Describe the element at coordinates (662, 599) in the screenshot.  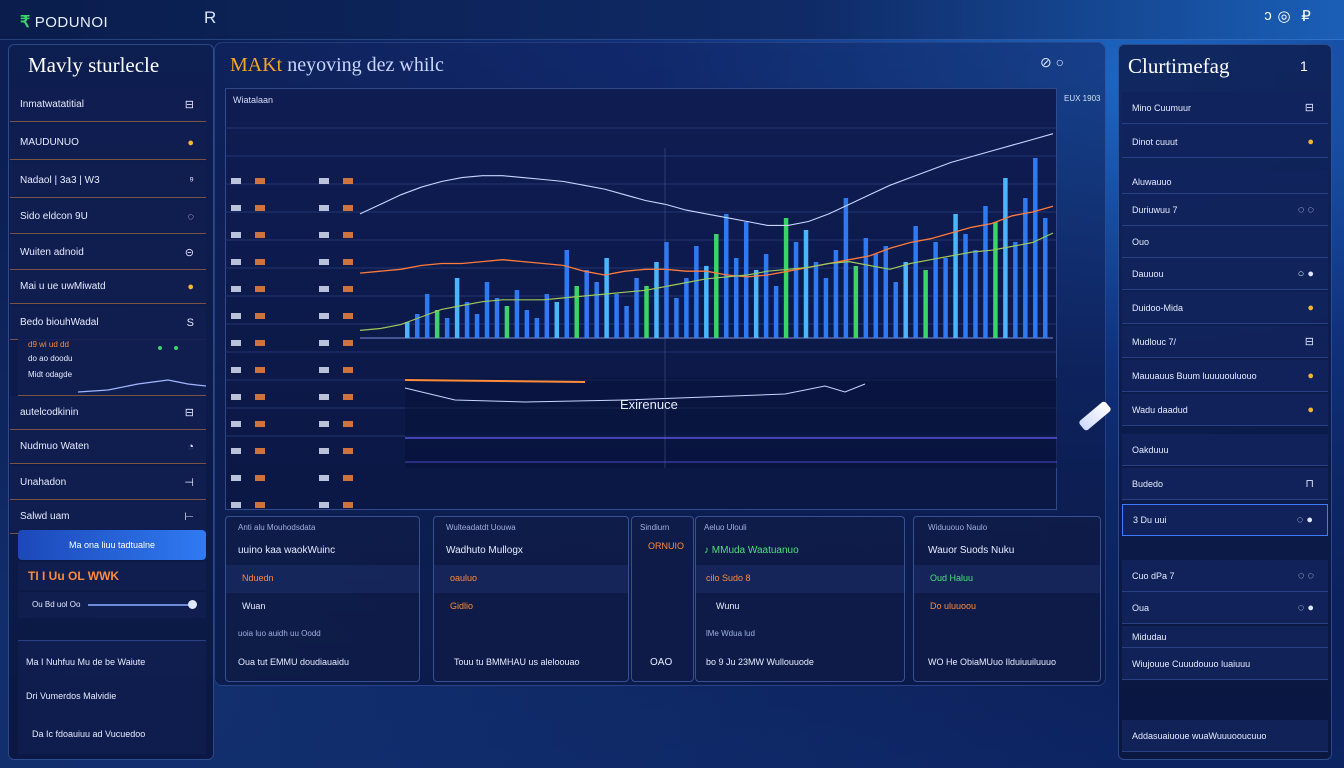
I see `metric-card: Sindiurn ORNUIO OAO` at that location.